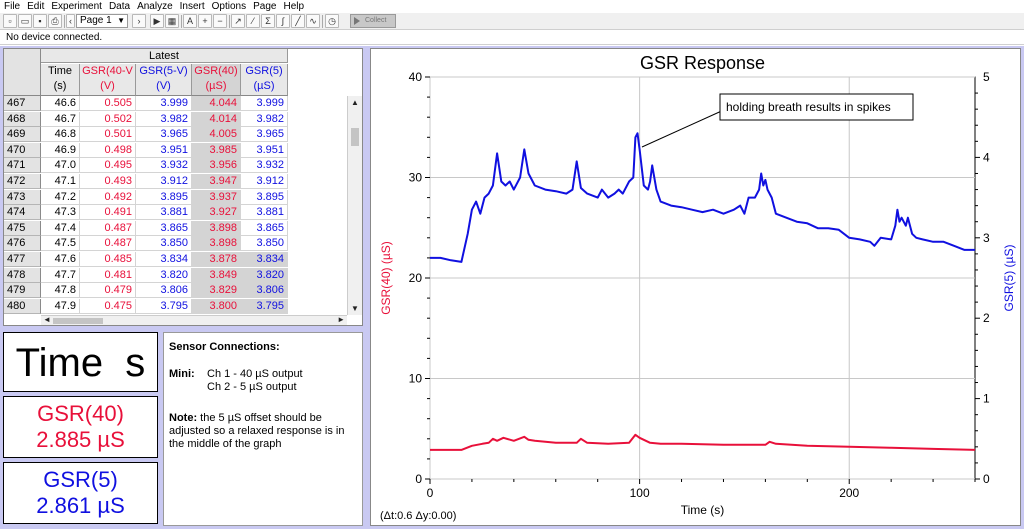 The width and height of the screenshot is (1024, 529). Describe the element at coordinates (60, 166) in the screenshot. I see `table-cell: 47.0` at that location.